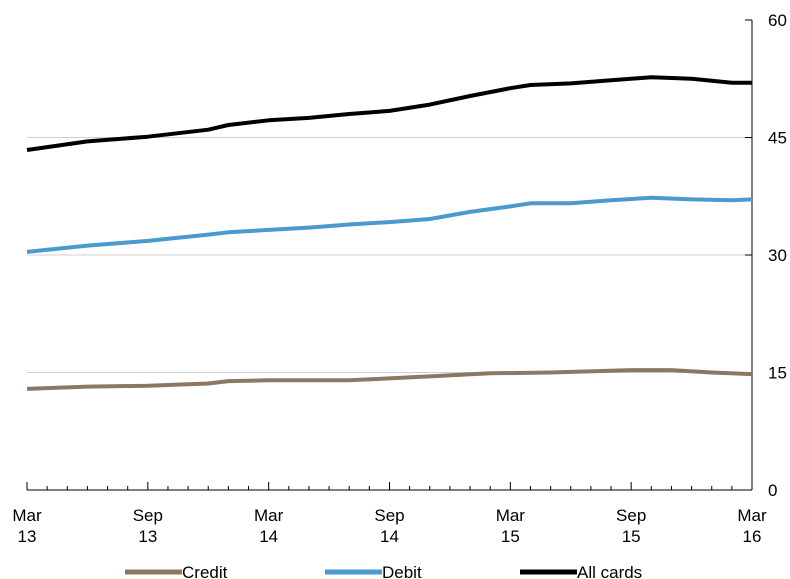 The height and width of the screenshot is (579, 790). Describe the element at coordinates (777, 373) in the screenshot. I see `y-tick-label: 15` at that location.